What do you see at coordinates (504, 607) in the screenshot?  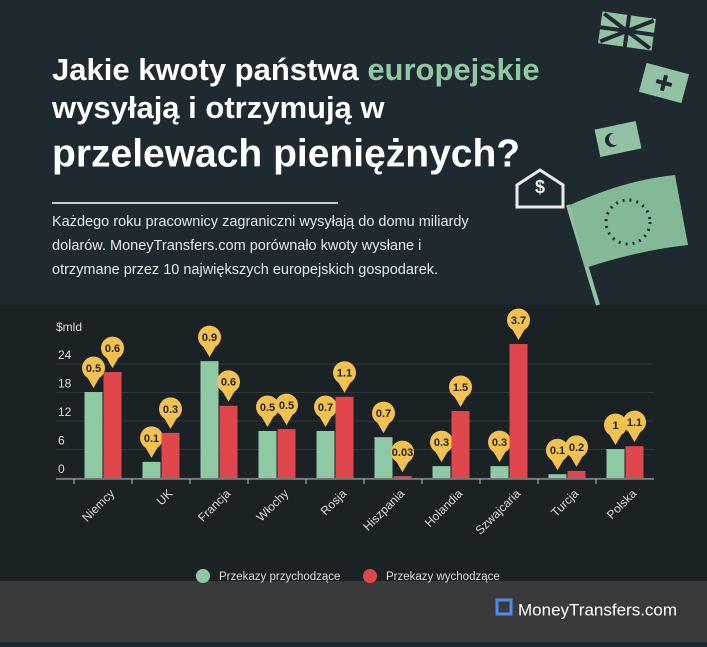 I see `brand-icon` at bounding box center [504, 607].